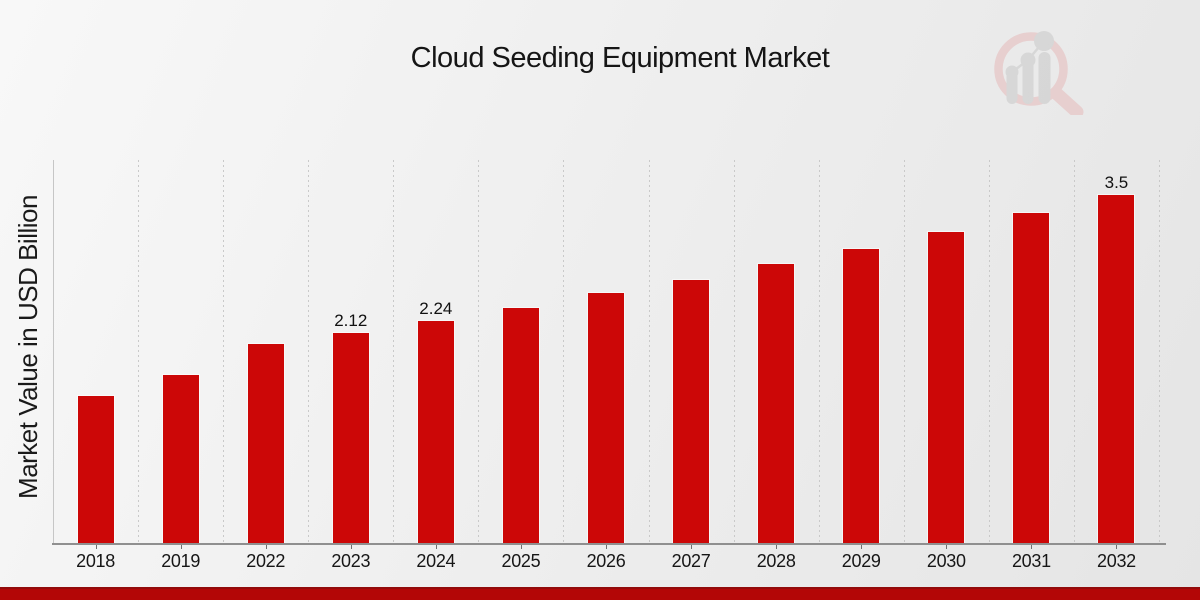 The image size is (1200, 600). I want to click on x-tick-label-2029: 2029, so click(861, 561).